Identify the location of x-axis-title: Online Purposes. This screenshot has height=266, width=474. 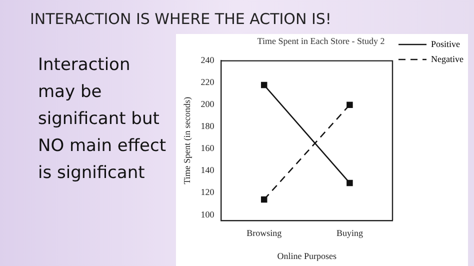
(307, 255).